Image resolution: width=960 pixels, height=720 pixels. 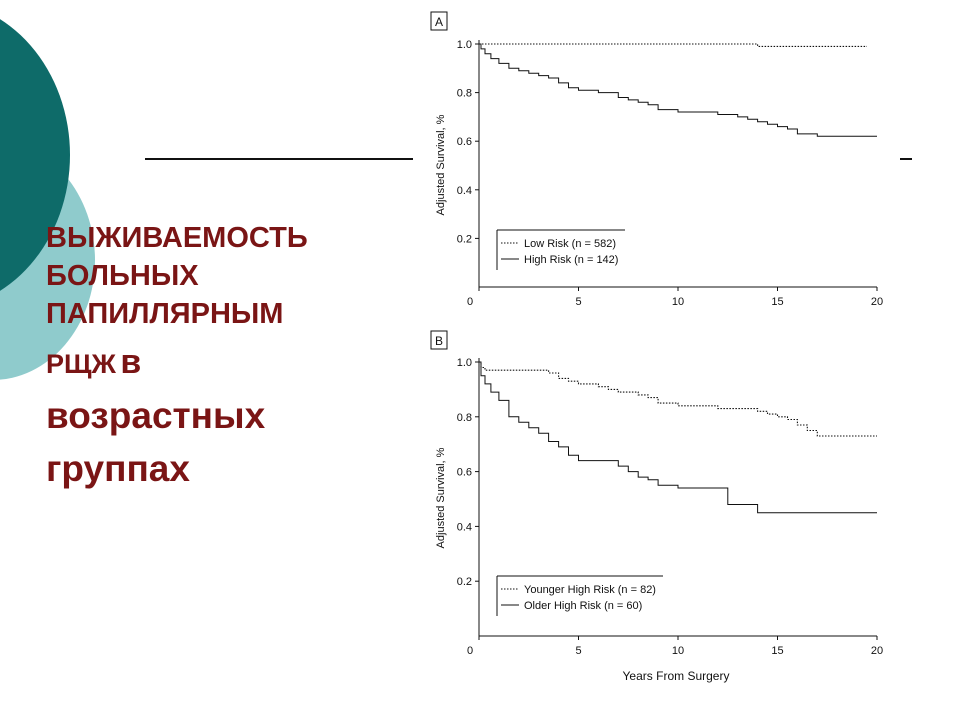 What do you see at coordinates (177, 238) in the screenshot?
I see `title-line-1: ВЫЖИВАЕМОСТЬ` at bounding box center [177, 238].